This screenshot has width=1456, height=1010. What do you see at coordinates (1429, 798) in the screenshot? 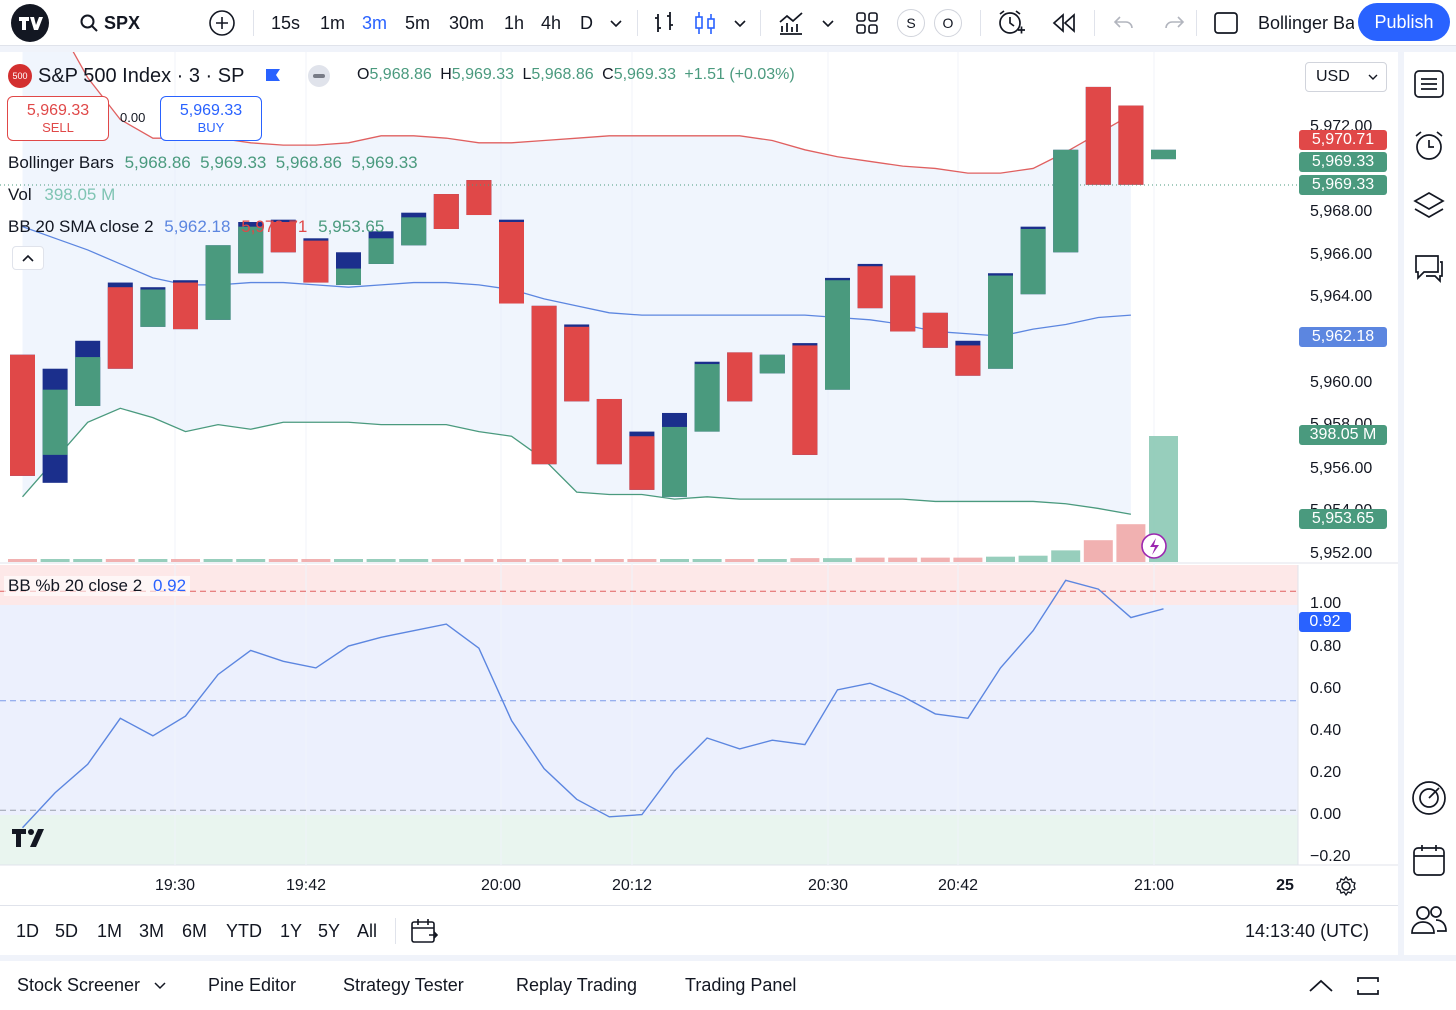
I see `target-icon` at bounding box center [1429, 798].